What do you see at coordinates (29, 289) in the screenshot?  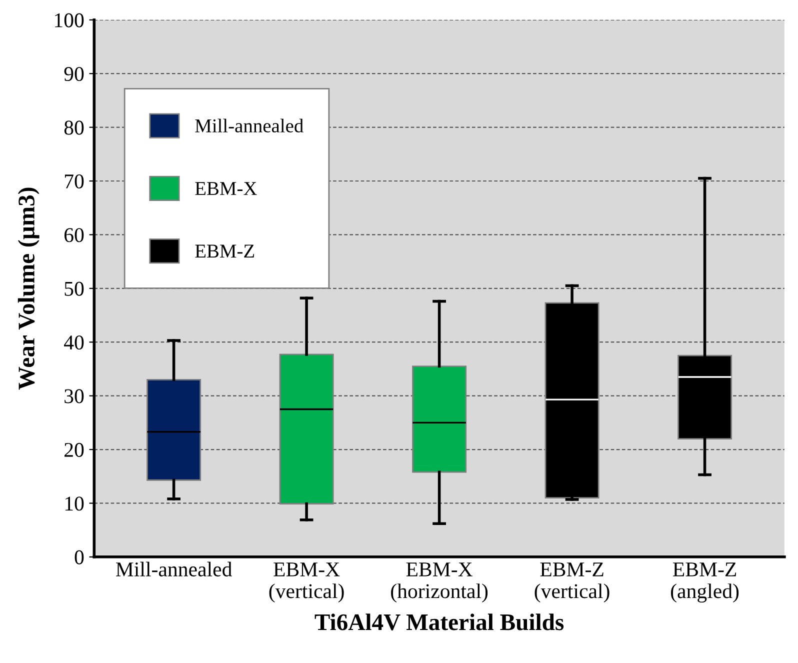 I see `y-axis-title: Wear Volume (µm3)` at bounding box center [29, 289].